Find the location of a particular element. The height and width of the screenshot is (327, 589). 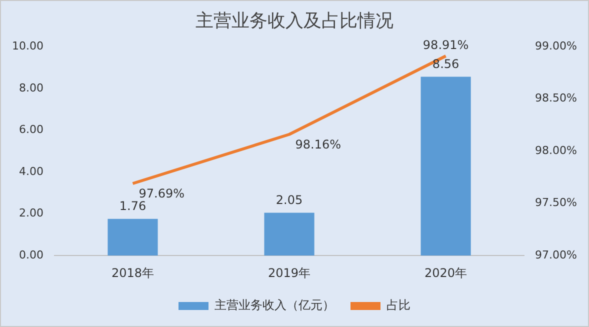

x-tick-label: 2020年 is located at coordinates (446, 273).